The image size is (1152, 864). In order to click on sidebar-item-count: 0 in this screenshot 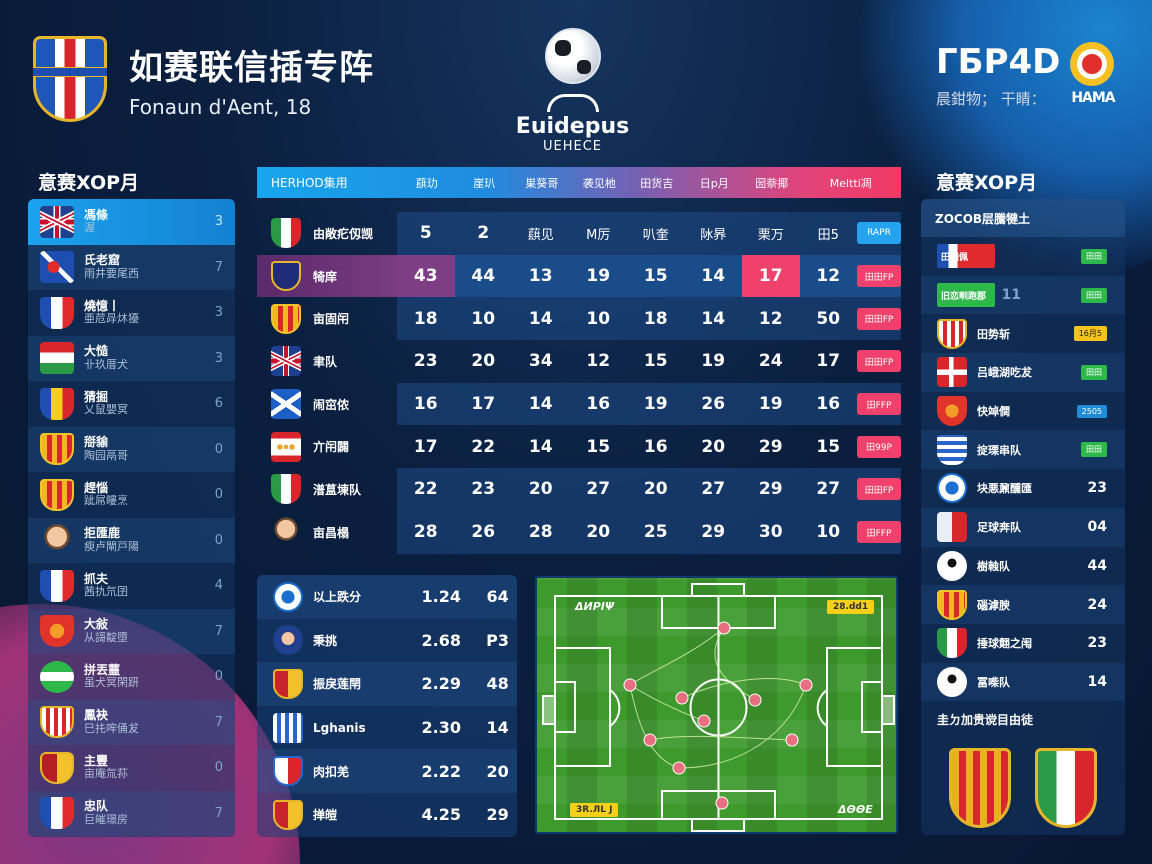, I will do `click(218, 677)`.